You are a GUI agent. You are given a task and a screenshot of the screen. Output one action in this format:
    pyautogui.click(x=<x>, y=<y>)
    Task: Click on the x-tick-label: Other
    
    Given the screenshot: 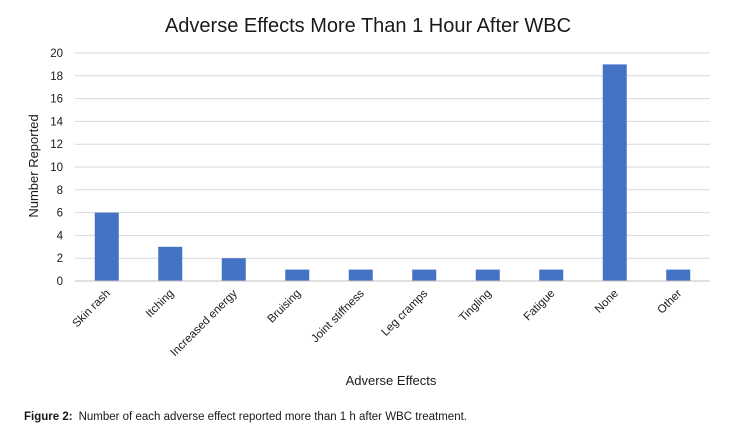 What is the action you would take?
    pyautogui.click(x=670, y=302)
    